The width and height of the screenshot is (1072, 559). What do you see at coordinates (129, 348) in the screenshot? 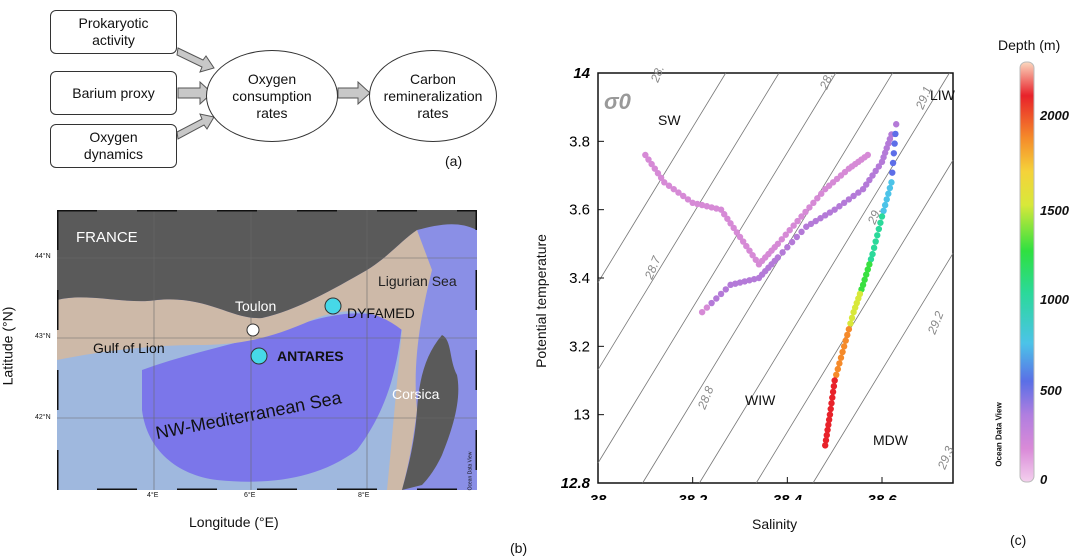
I see `map-label-gulf: Gulf of Lion` at bounding box center [129, 348].